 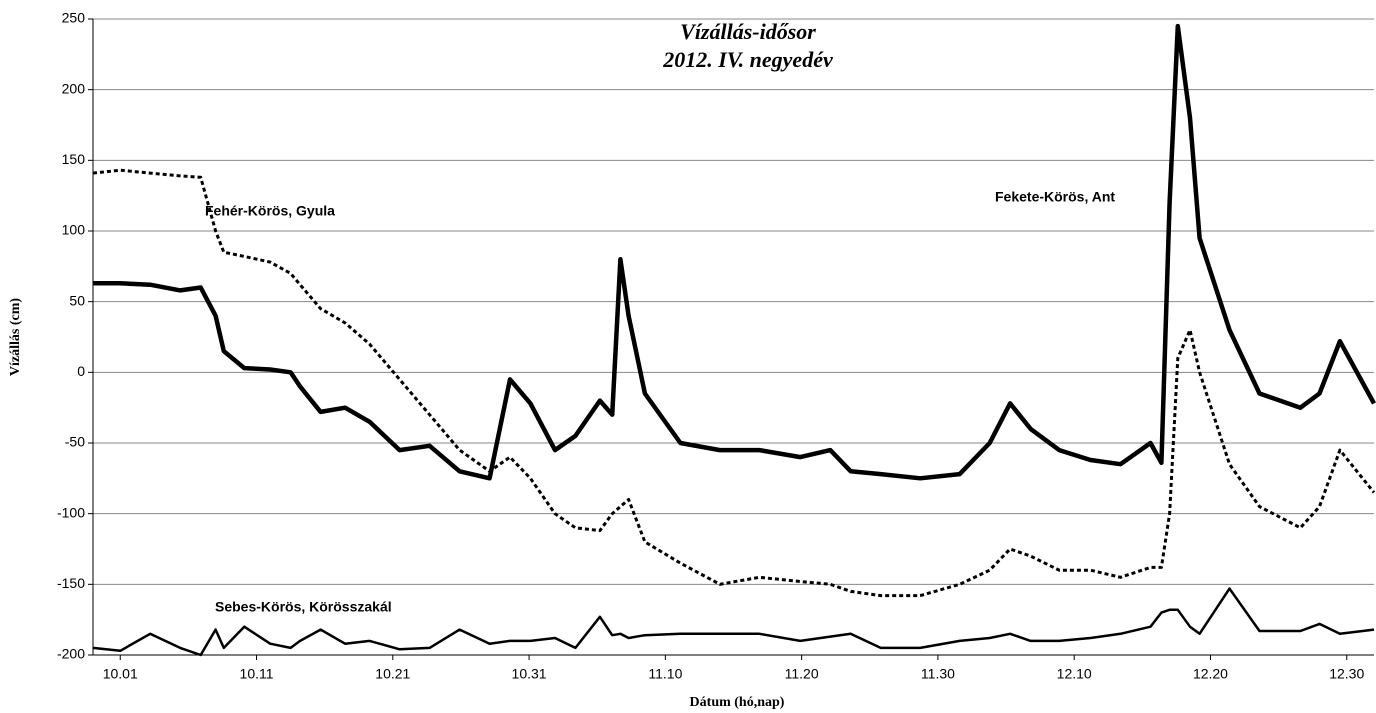 What do you see at coordinates (270, 211) in the screenshot?
I see `series-label: Fehér-Körös, Gyula` at bounding box center [270, 211].